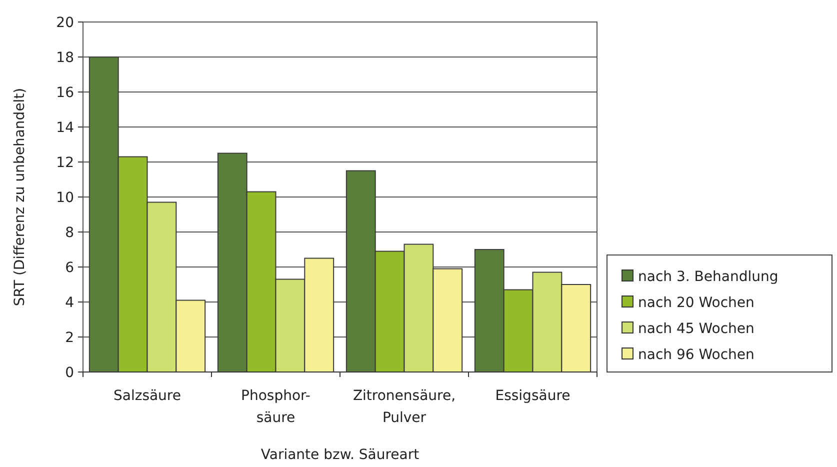  Describe the element at coordinates (275, 407) in the screenshot. I see `x-tick-label: Phosphor- säure` at that location.